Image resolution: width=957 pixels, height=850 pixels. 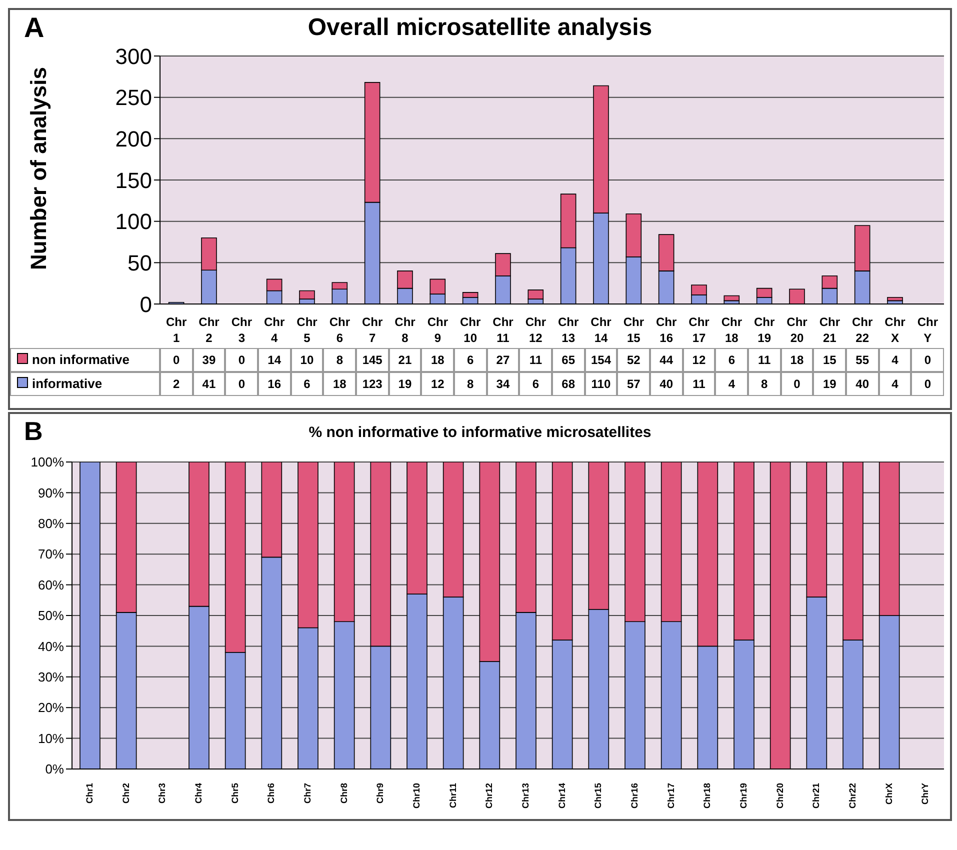 I want to click on x-tick-label: Chr 16, so click(x=666, y=330).